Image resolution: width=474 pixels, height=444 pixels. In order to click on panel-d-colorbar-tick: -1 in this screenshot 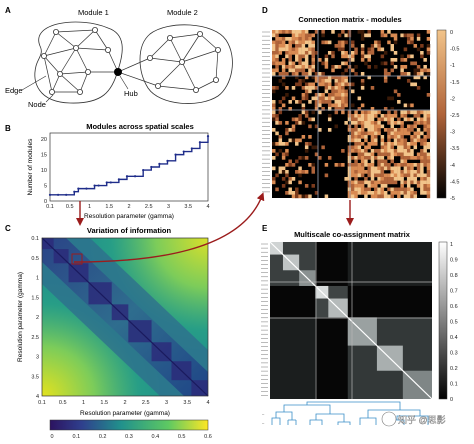, I will do `click(452, 66)`.